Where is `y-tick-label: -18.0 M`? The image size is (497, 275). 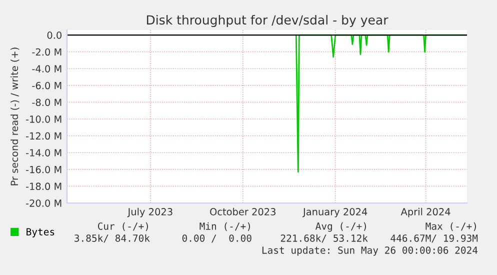
y-tick-label: -18.0 M is located at coordinates (44, 186).